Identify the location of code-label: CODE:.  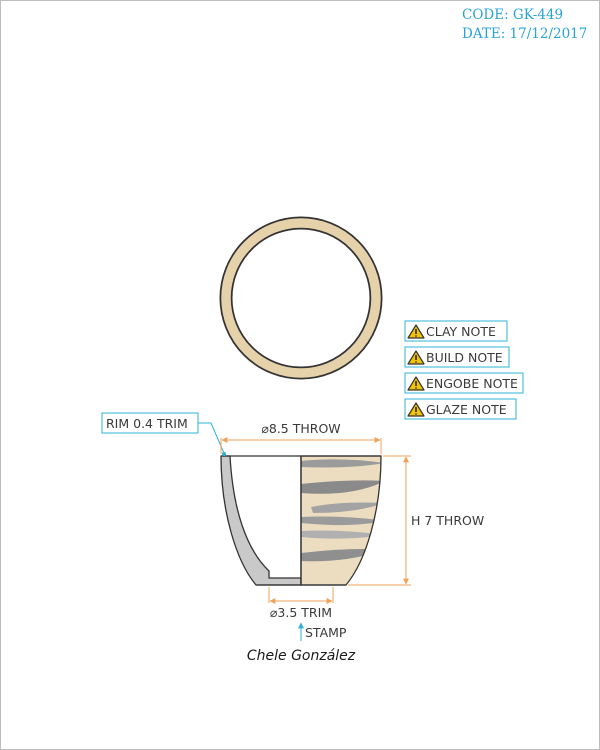
(485, 15).